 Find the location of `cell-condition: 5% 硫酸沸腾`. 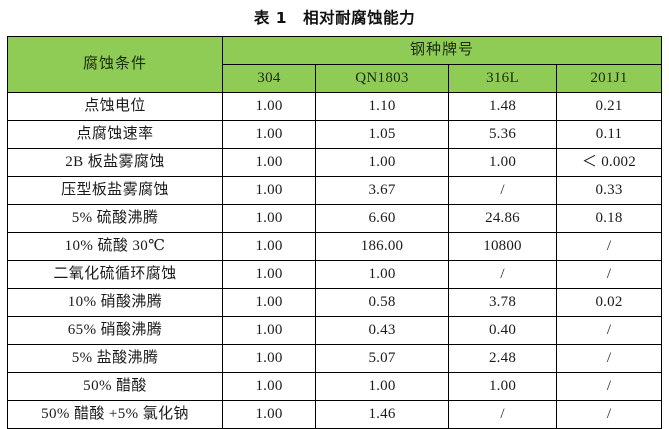

cell-condition: 5% 硫酸沸腾 is located at coordinates (115, 218).